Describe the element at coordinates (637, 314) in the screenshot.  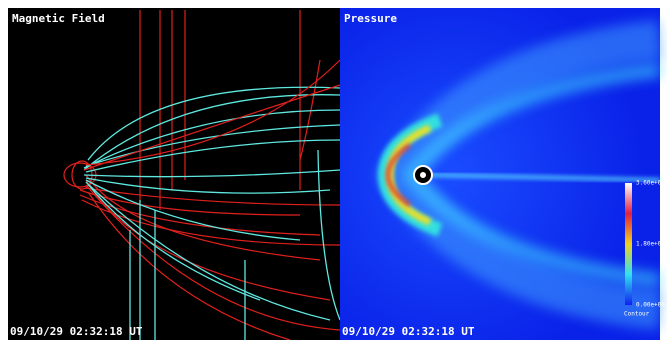
I see `colorbar-caption: Contour` at that location.